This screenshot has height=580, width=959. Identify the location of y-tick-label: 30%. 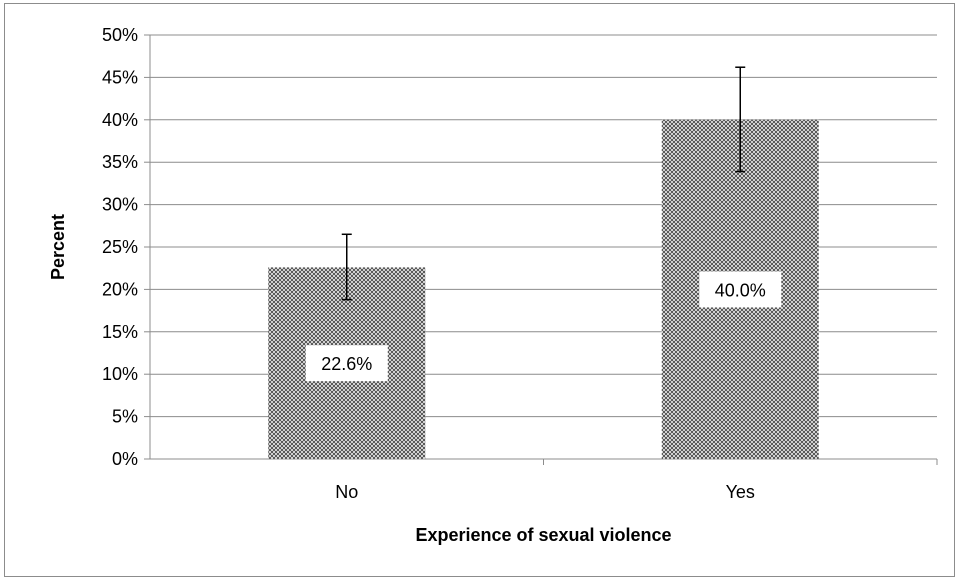
(120, 205).